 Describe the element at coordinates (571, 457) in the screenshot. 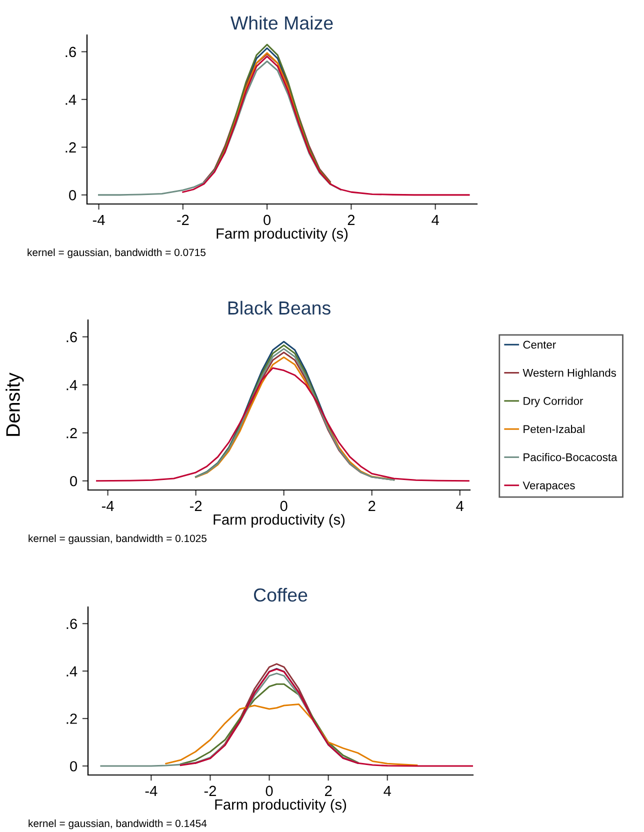

I see `legend-label: Pacifico-Bocacosta` at that location.